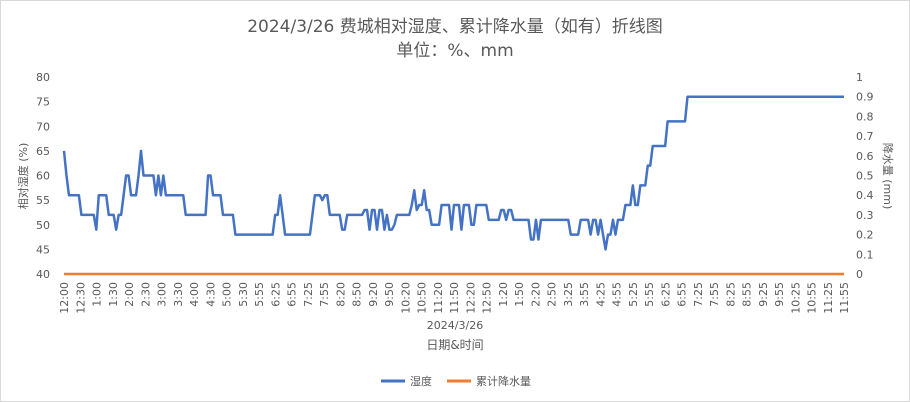  I want to click on x-tick-label: 3:30, so click(178, 294).